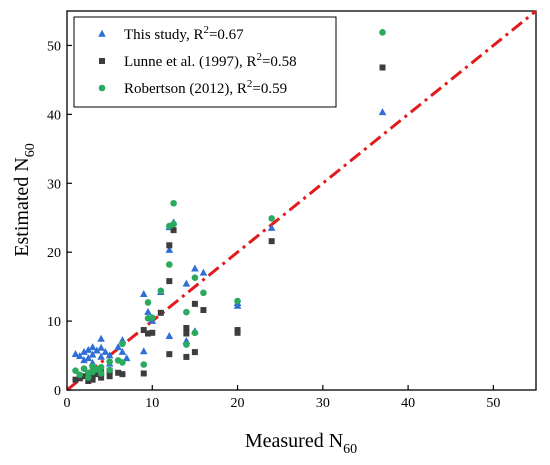 Image resolution: width=550 pixels, height=465 pixels. I want to click on y-tick-label: 40, so click(54, 115).